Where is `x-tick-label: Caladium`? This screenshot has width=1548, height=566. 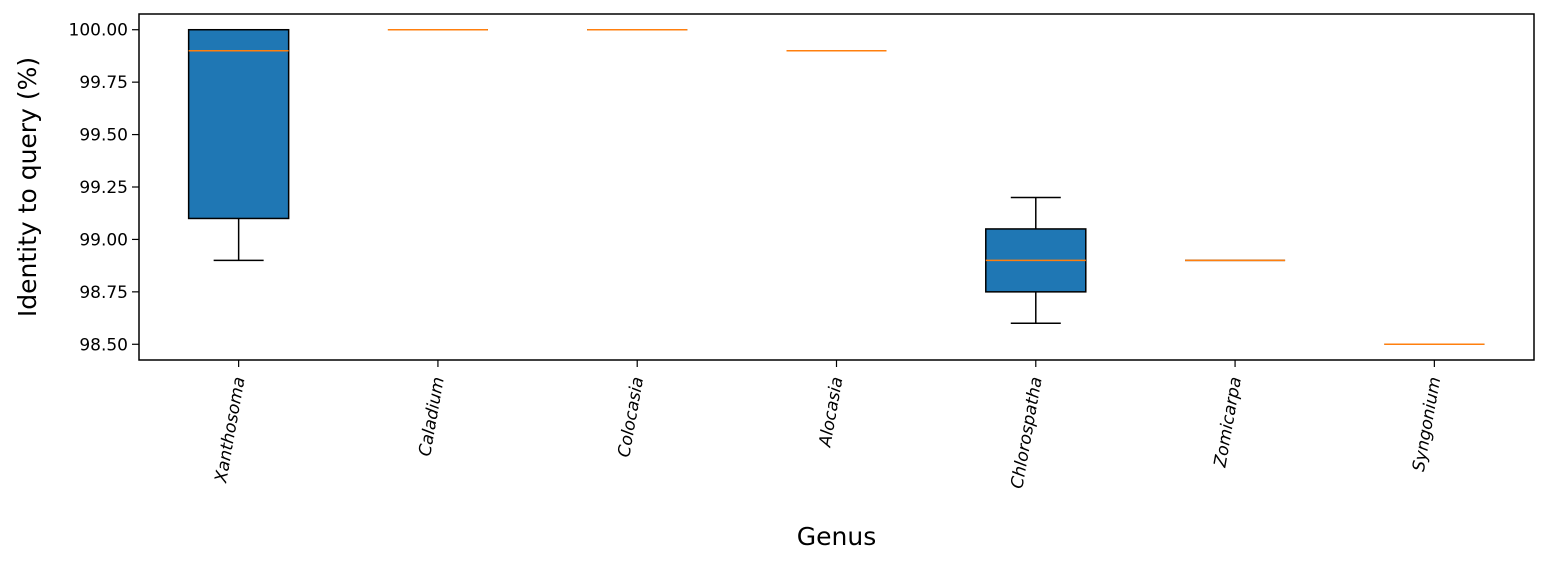
x-tick-label: Caladium is located at coordinates (432, 416).